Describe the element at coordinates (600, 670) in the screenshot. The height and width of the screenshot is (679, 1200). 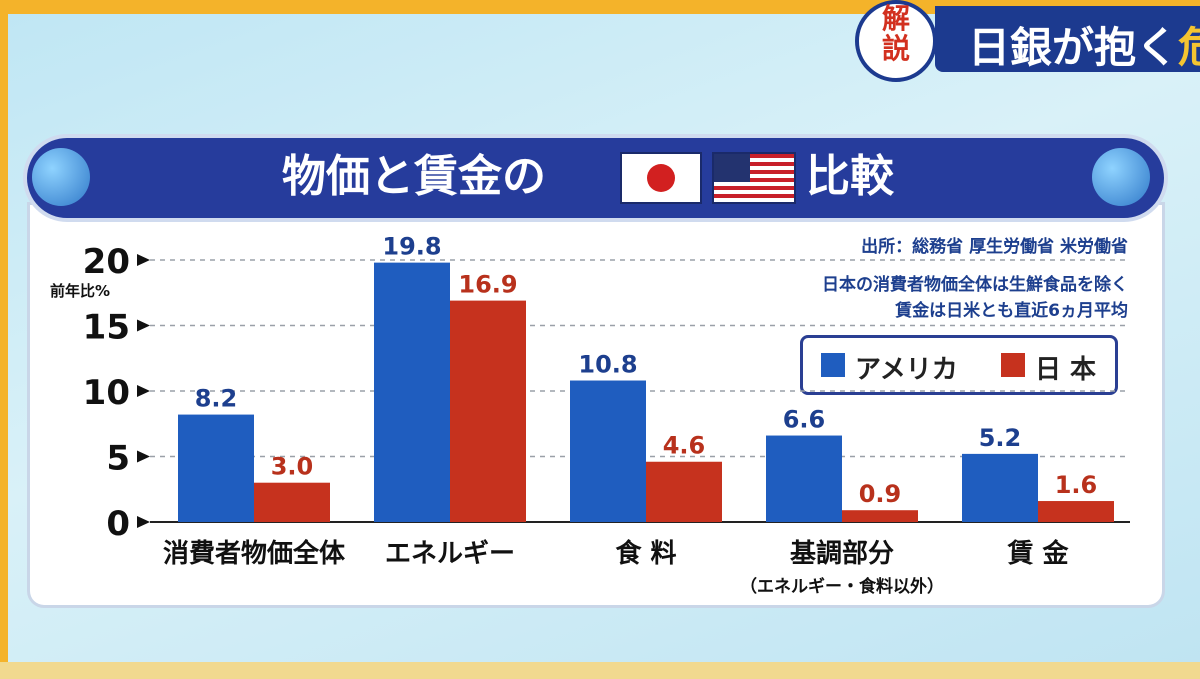
I see `bottom-frame-stripe` at that location.